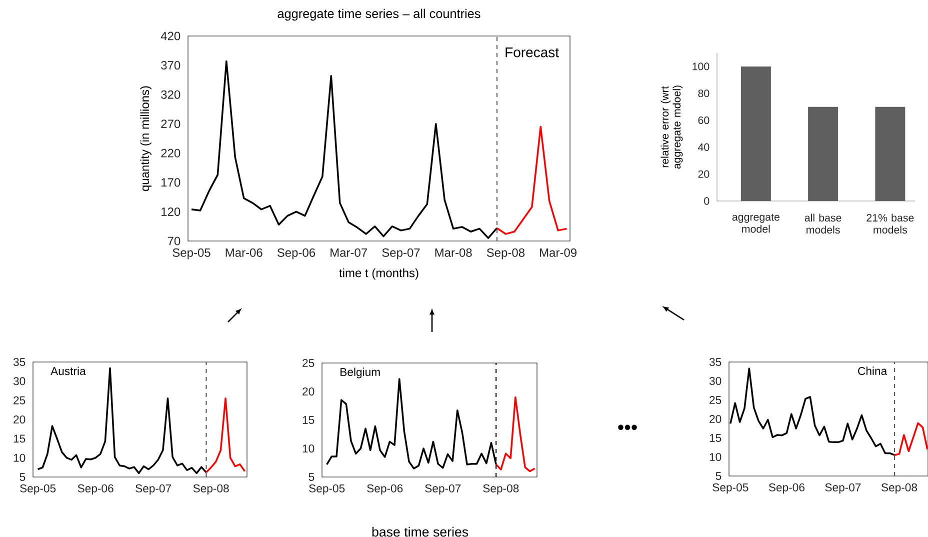 This screenshot has width=928, height=537. What do you see at coordinates (707, 201) in the screenshot?
I see `y-tick-label: 0` at bounding box center [707, 201].